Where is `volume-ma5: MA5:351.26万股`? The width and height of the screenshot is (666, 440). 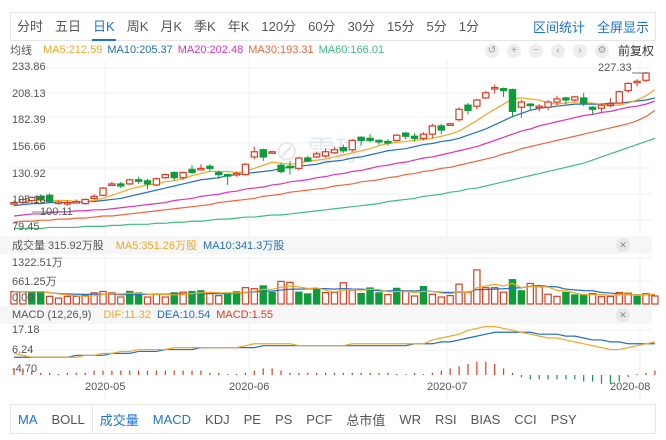 volume-ma5: MA5:351.26万股 is located at coordinates (156, 246).